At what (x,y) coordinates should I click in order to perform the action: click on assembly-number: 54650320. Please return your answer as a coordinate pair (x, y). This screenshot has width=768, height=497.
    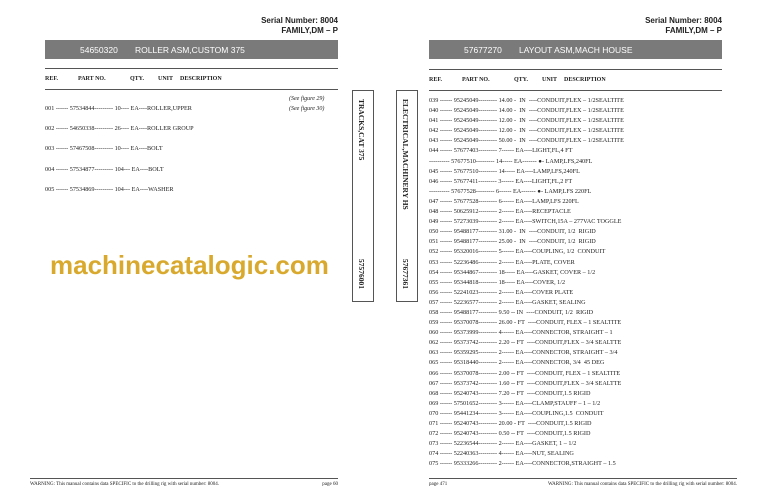
    Looking at the image, I should click on (99, 49).